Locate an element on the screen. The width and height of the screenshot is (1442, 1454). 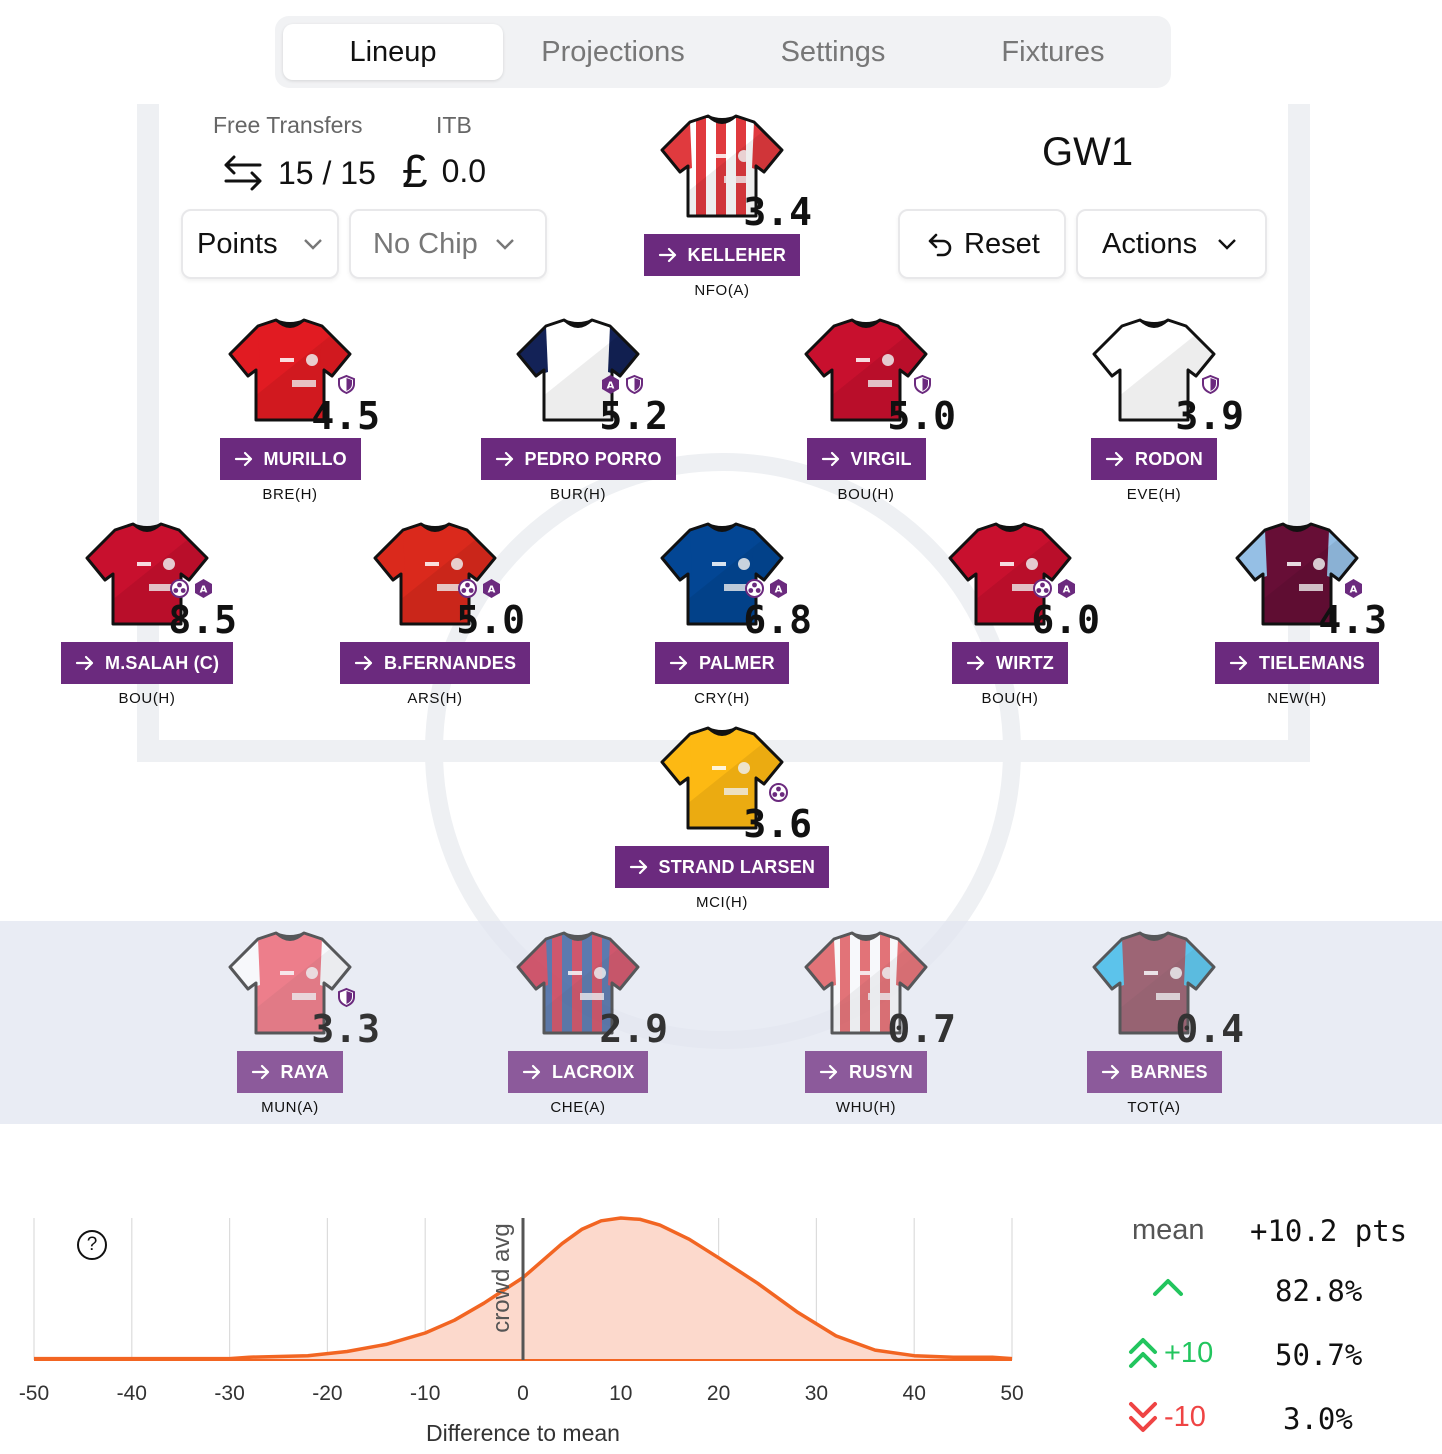
transfer-player-button: RAYA is located at coordinates (289, 1072).